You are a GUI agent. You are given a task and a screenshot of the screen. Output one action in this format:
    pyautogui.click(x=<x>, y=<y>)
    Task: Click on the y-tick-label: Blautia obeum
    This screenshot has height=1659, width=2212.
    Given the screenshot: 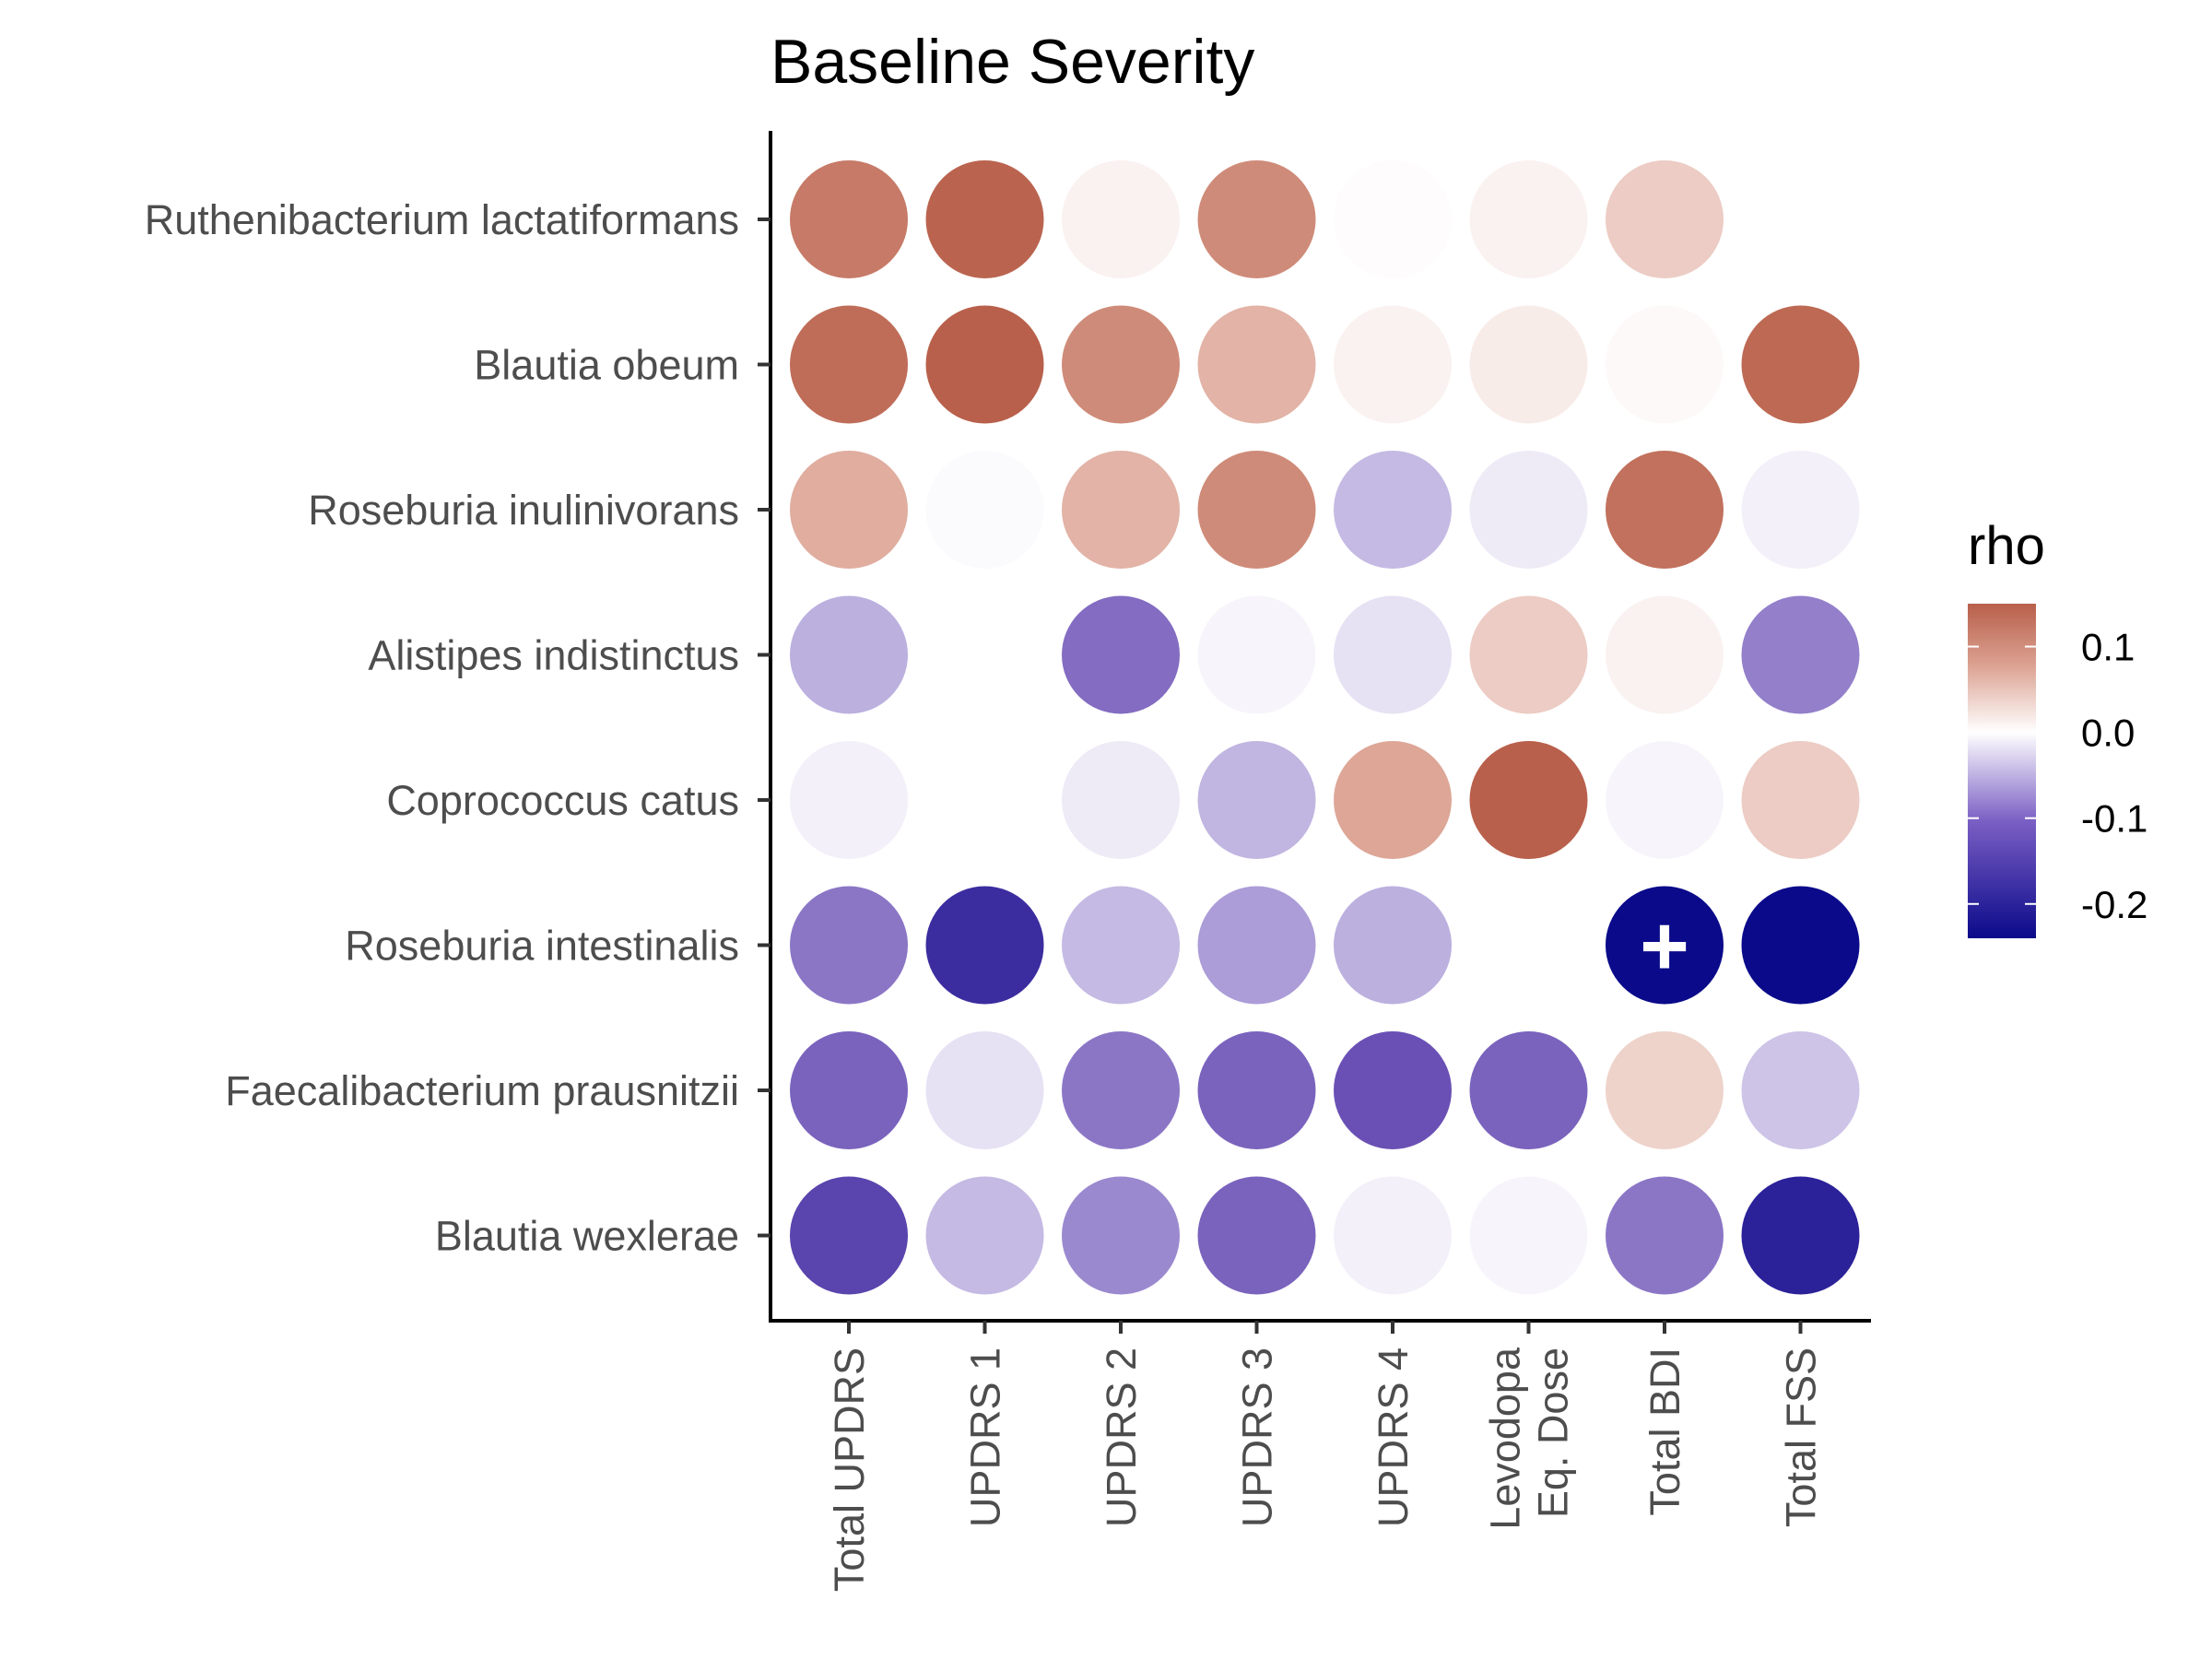 What is the action you would take?
    pyautogui.click(x=606, y=365)
    